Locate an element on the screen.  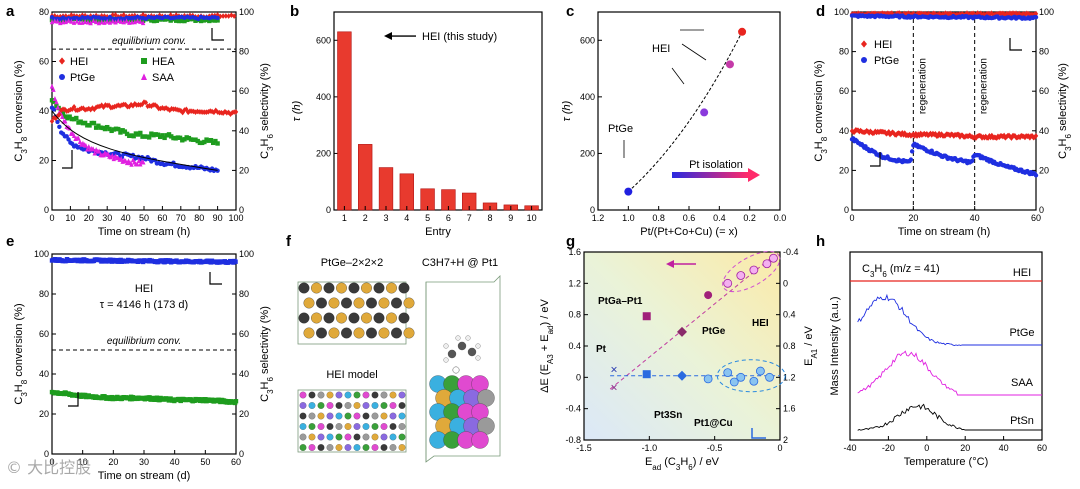
y-axis-title: C3H8 conversion (%) is located at coordinates (21, 353).